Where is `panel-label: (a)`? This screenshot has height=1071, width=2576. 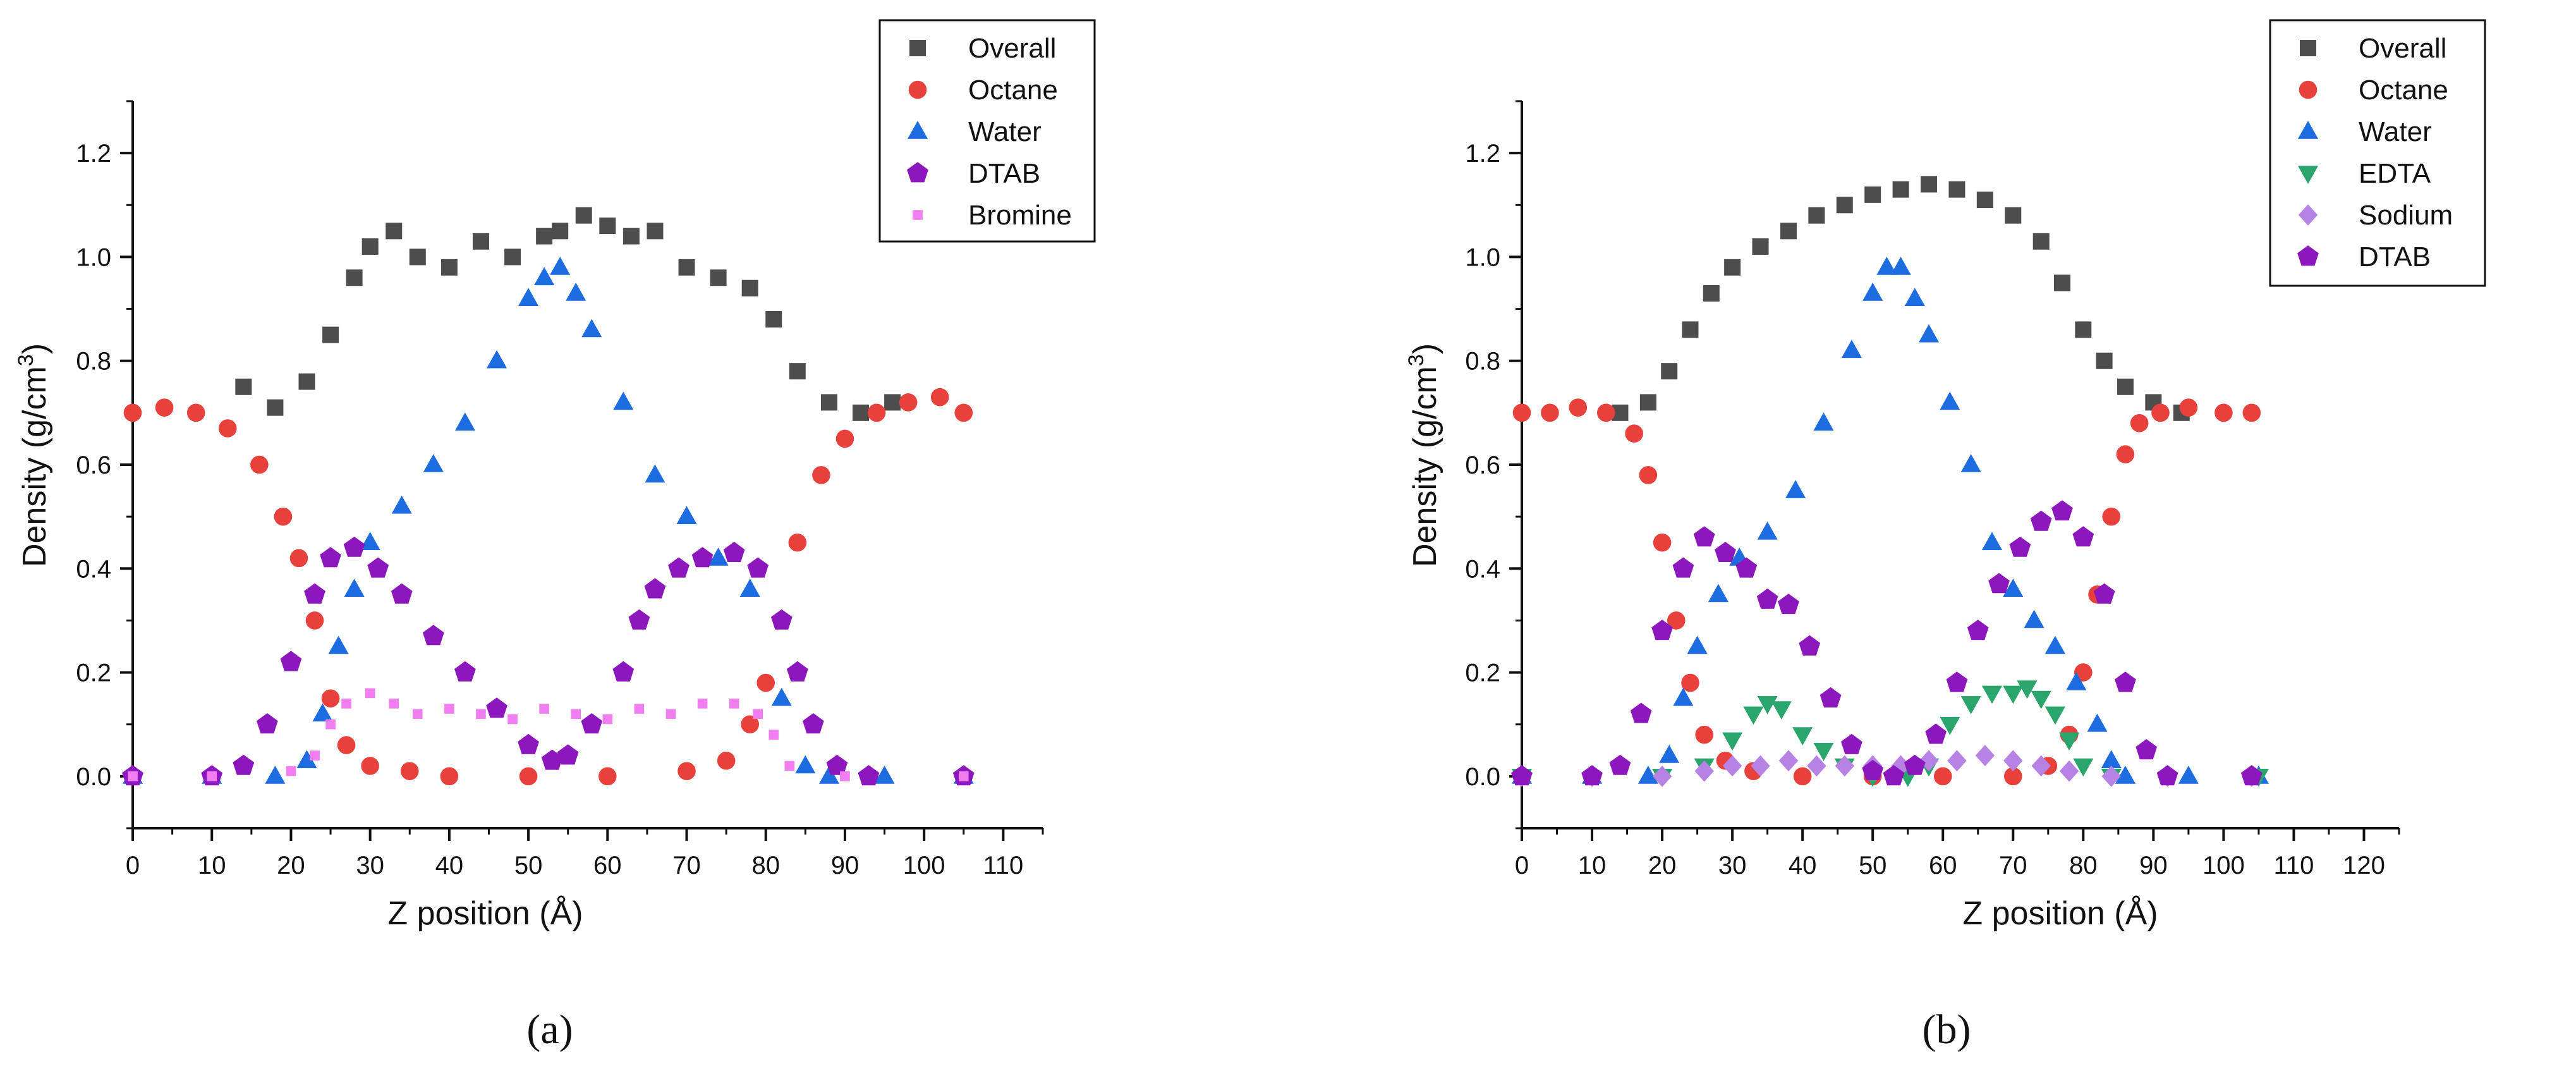
panel-label: (a) is located at coordinates (549, 1030).